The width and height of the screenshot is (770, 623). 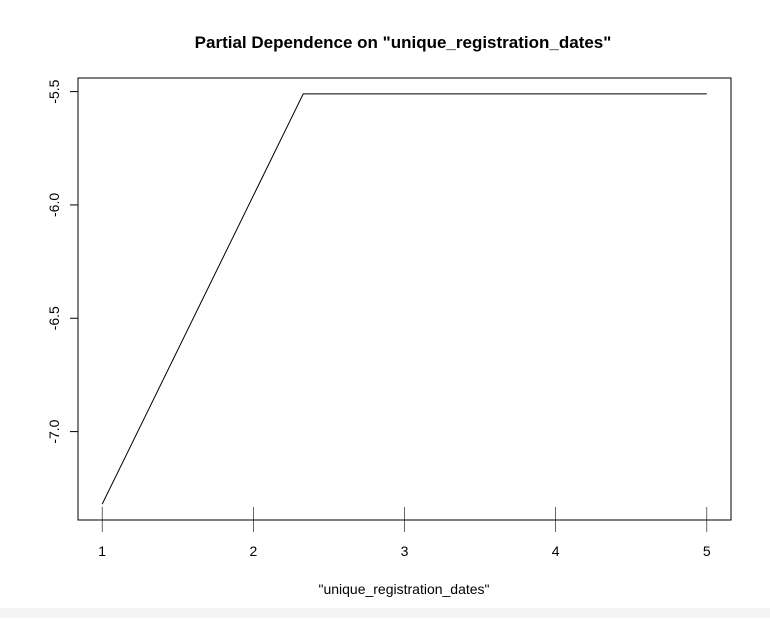 I want to click on window-bottom-edge, so click(x=385, y=613).